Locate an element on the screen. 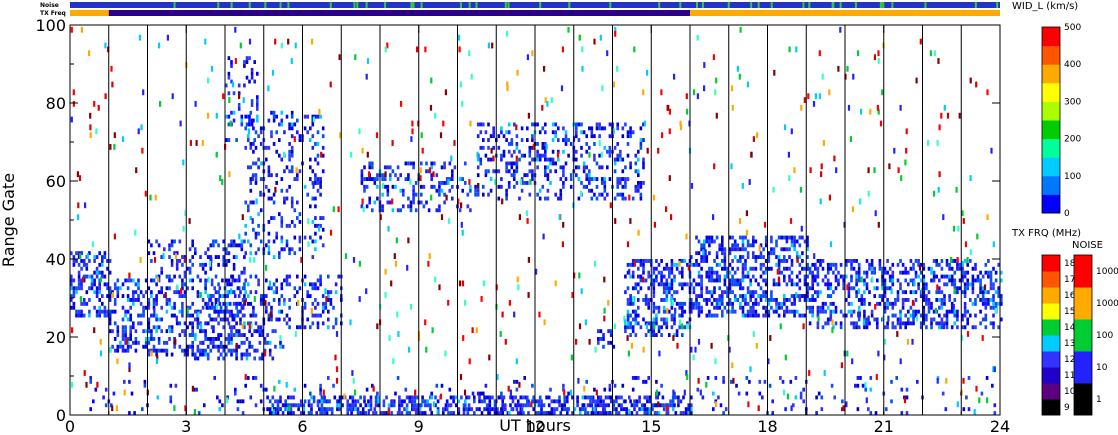 The height and width of the screenshot is (435, 1118). noise-highlight is located at coordinates (925, 5).